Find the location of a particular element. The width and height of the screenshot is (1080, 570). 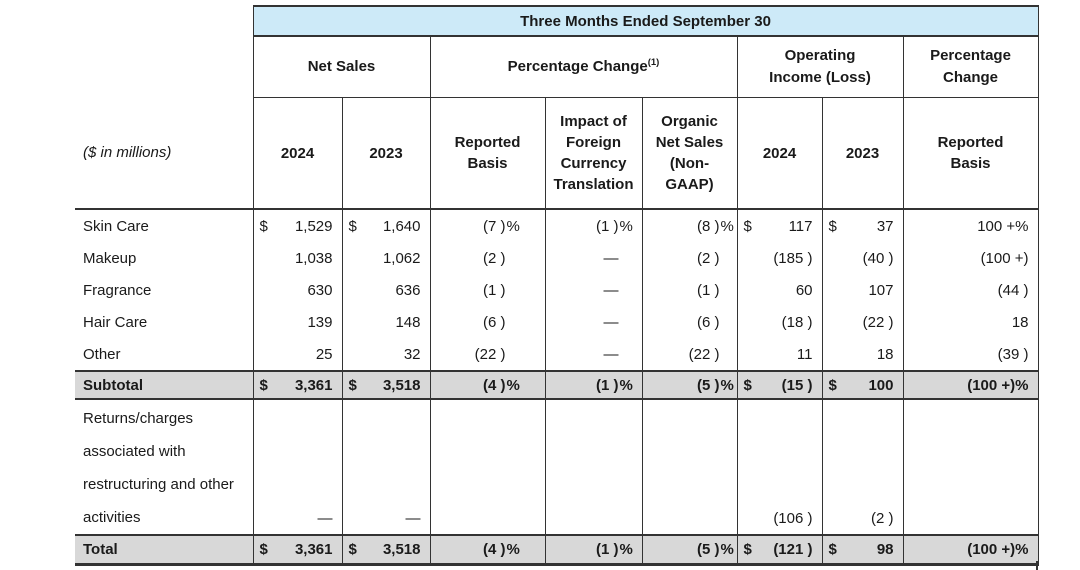

cell-col5: 60 is located at coordinates (779, 290).